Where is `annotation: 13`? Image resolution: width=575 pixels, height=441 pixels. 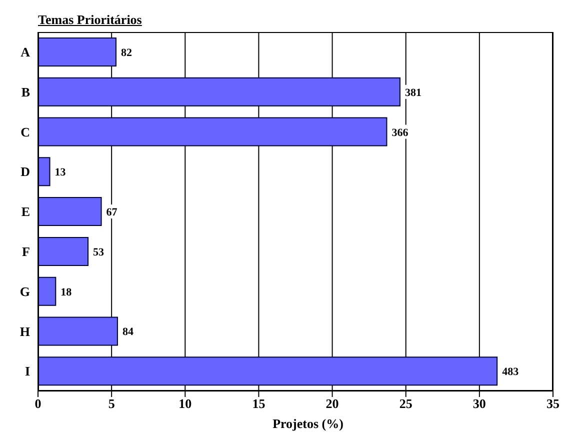
annotation: 13 is located at coordinates (60, 172).